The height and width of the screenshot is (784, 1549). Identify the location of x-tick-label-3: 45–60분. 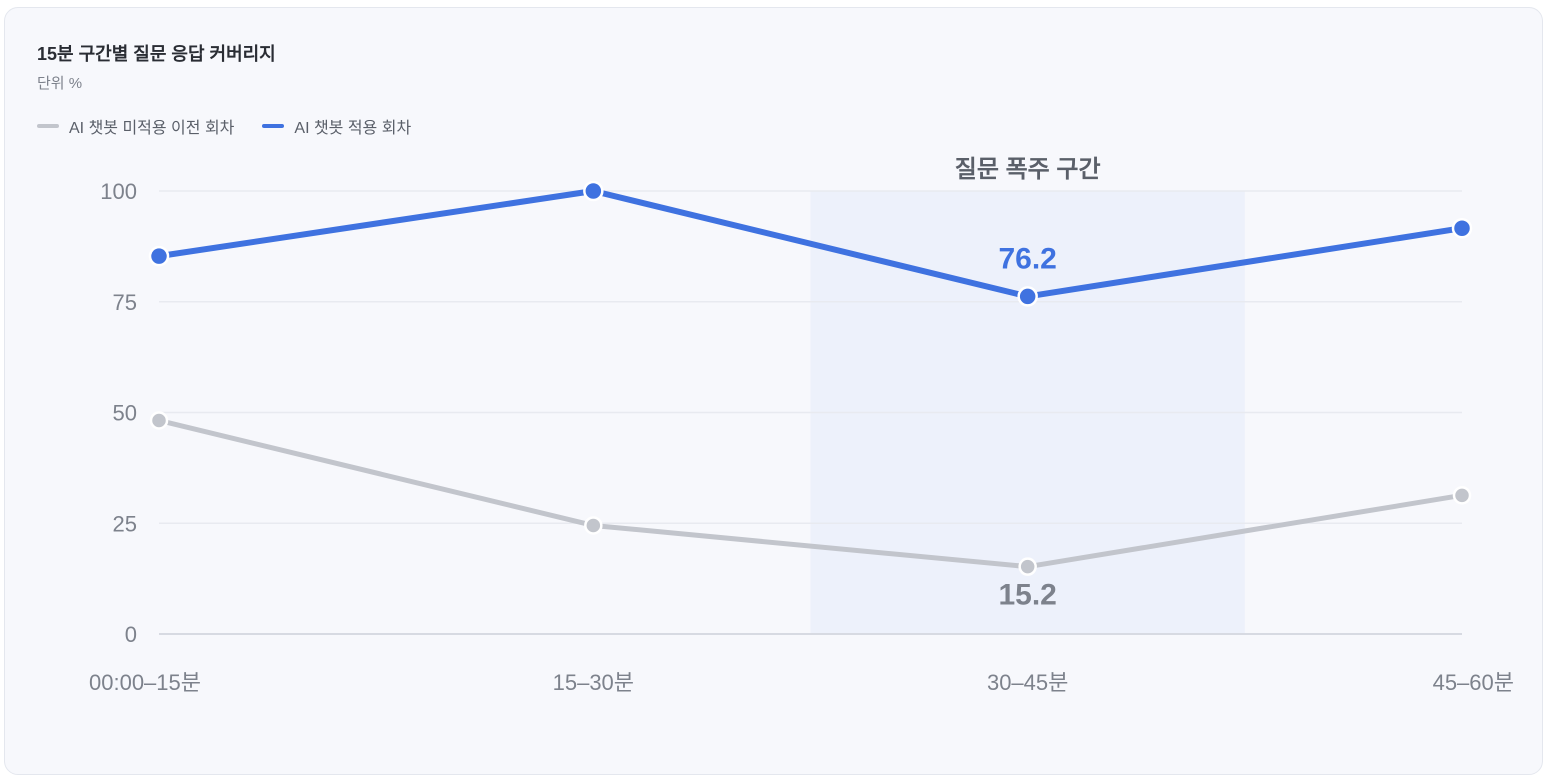
(1473, 682).